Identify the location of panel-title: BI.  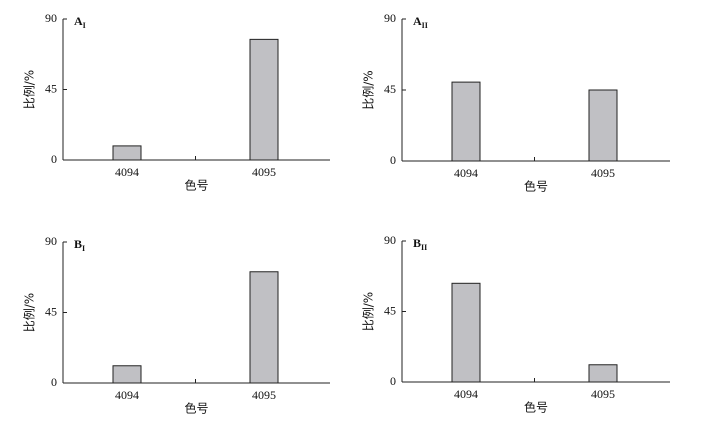
(79, 245).